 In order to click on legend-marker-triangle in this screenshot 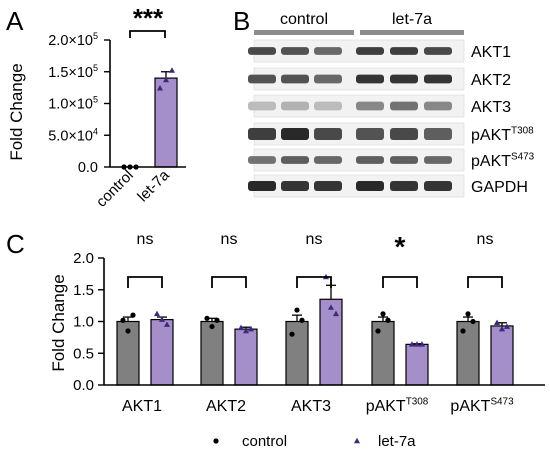, I will do `click(357, 440)`.